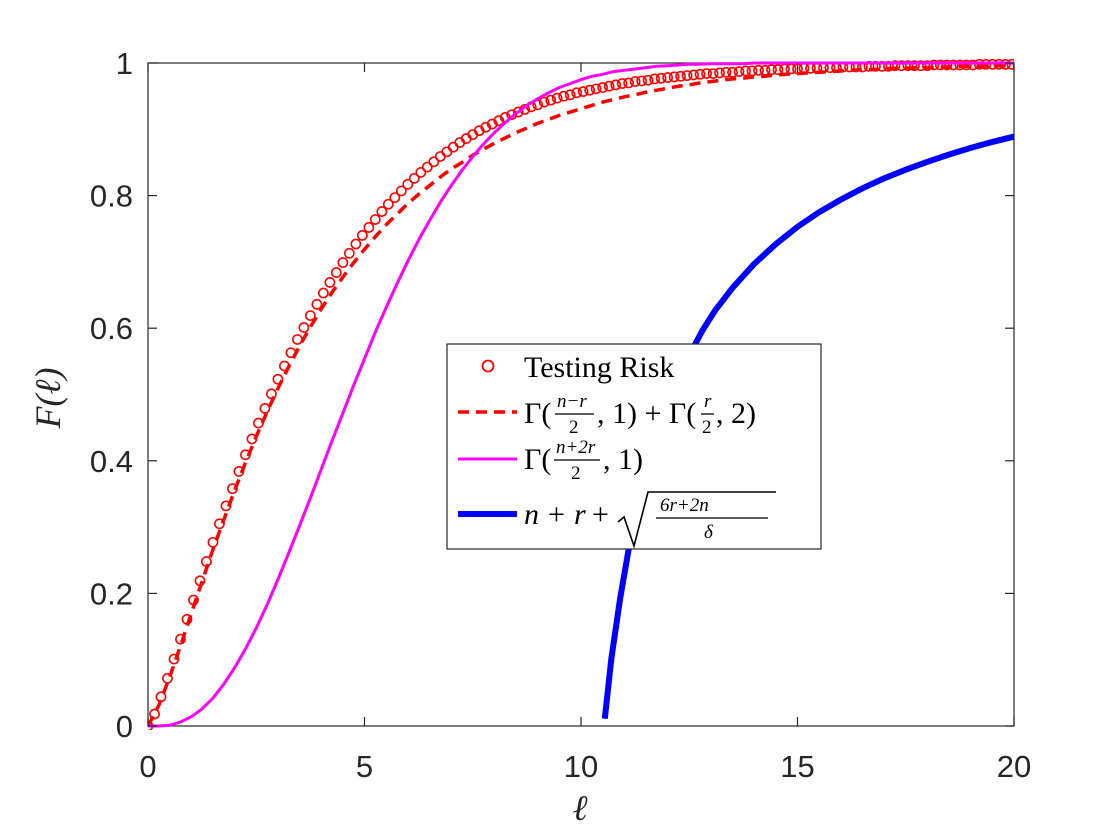  I want to click on y-tick-label: 0.8, so click(111, 196).